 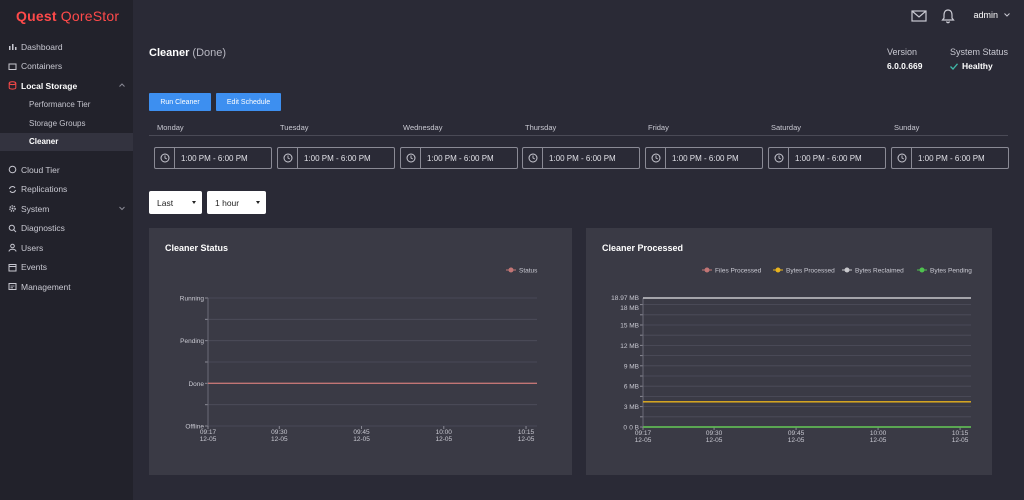 What do you see at coordinates (631, 366) in the screenshot?
I see `y-tick-label: 9 MB` at bounding box center [631, 366].